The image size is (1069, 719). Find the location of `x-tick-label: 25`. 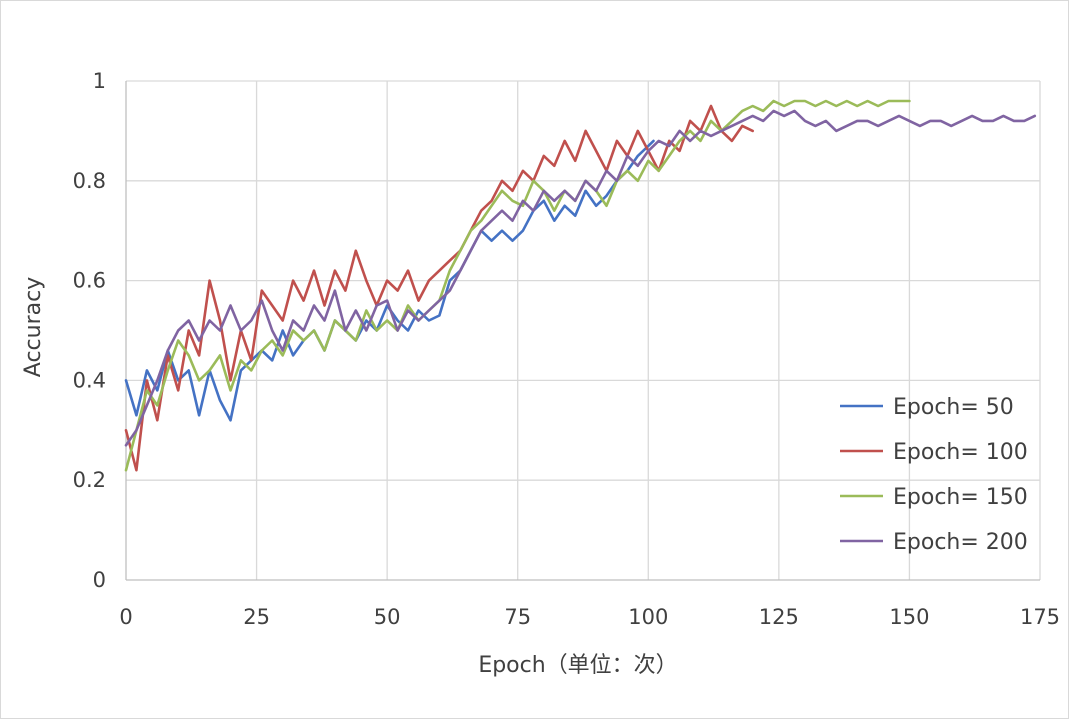

x-tick-label: 25 is located at coordinates (256, 617).